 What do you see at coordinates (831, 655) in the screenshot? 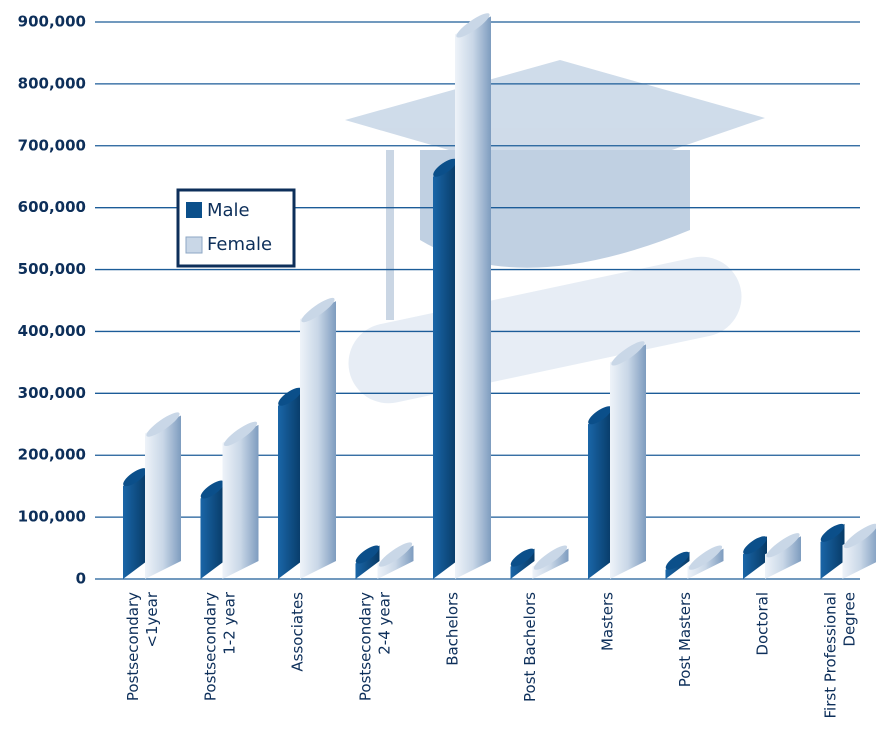
I see `x-tick-label: First Professional` at bounding box center [831, 655].